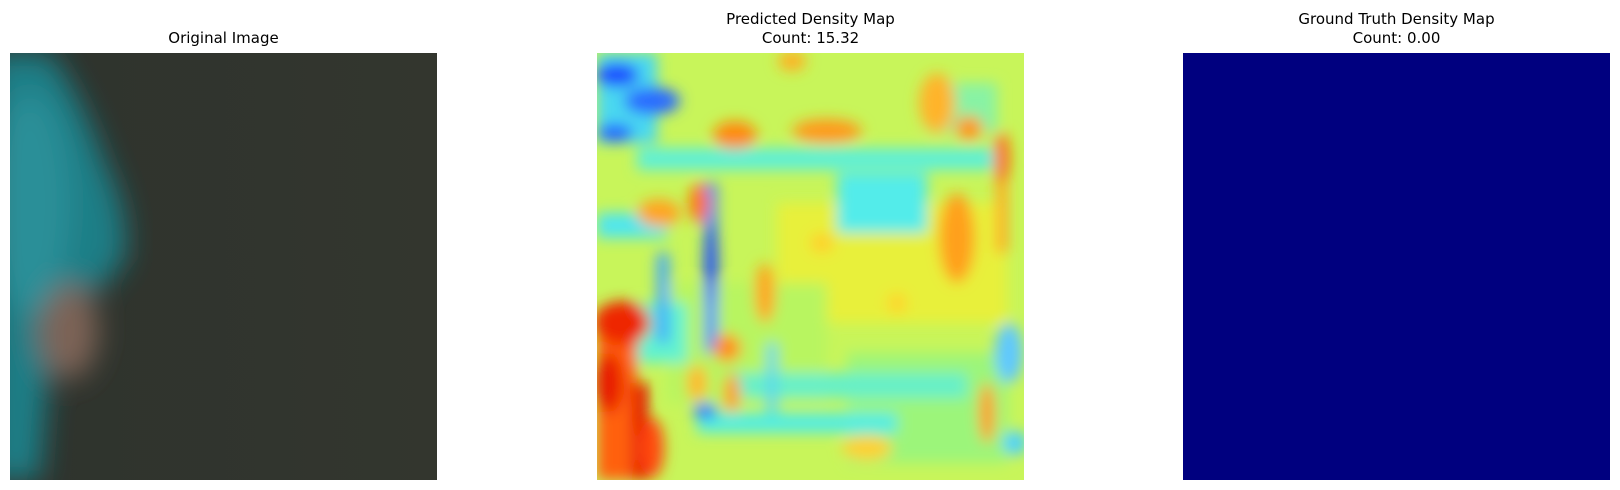 The height and width of the screenshot is (490, 1620). Describe the element at coordinates (40, 203) in the screenshot. I see `subject-highlight` at that location.